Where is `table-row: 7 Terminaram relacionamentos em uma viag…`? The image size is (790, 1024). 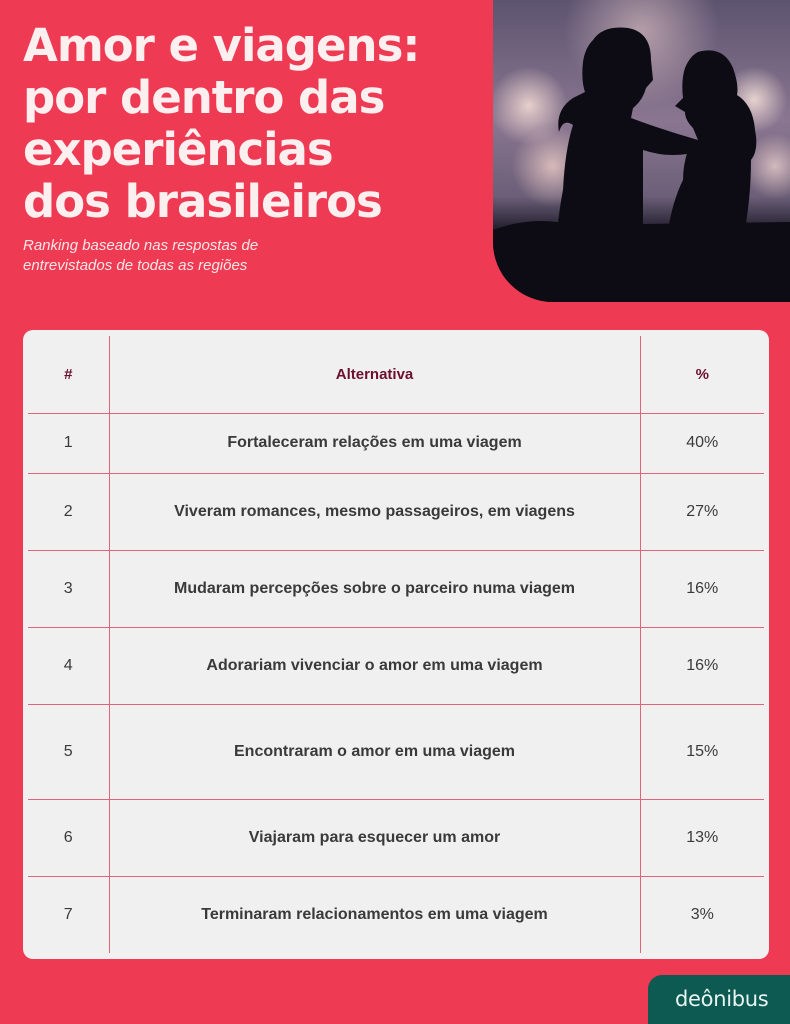
table-row: 7 Terminaram relacionamentos em uma viag… is located at coordinates (396, 914).